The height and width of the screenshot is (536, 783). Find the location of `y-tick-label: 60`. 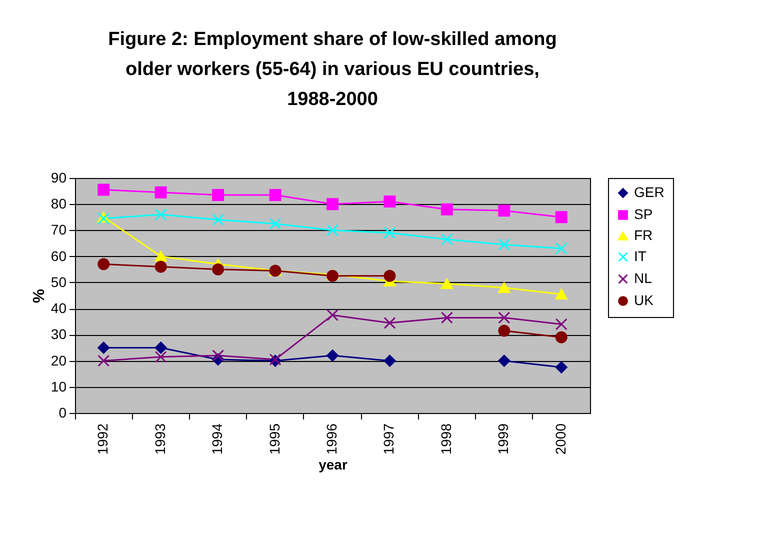

y-tick-label: 60 is located at coordinates (58, 256).